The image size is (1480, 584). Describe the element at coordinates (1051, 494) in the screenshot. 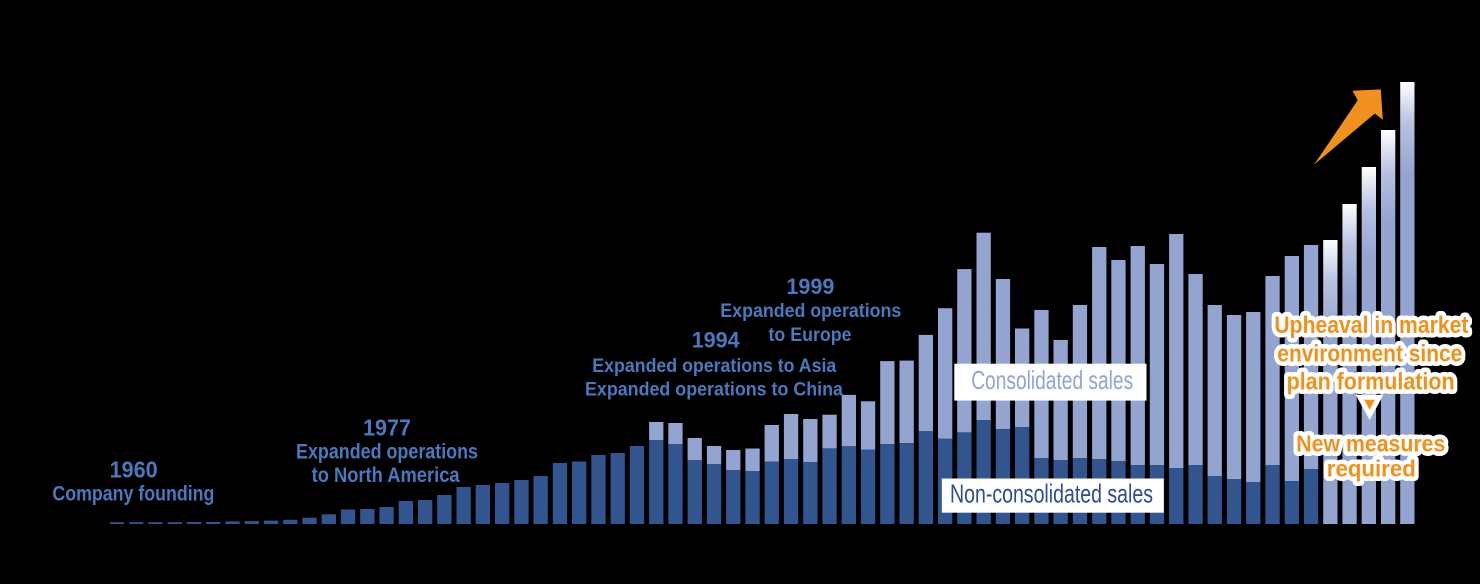

I see `svg-text: Non-consolidated sales` at that location.